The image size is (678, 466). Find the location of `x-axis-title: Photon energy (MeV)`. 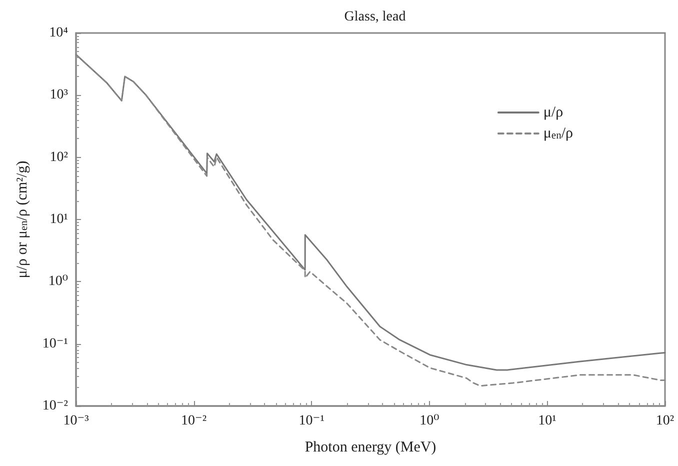

x-axis-title: Photon energy (MeV) is located at coordinates (370, 448).